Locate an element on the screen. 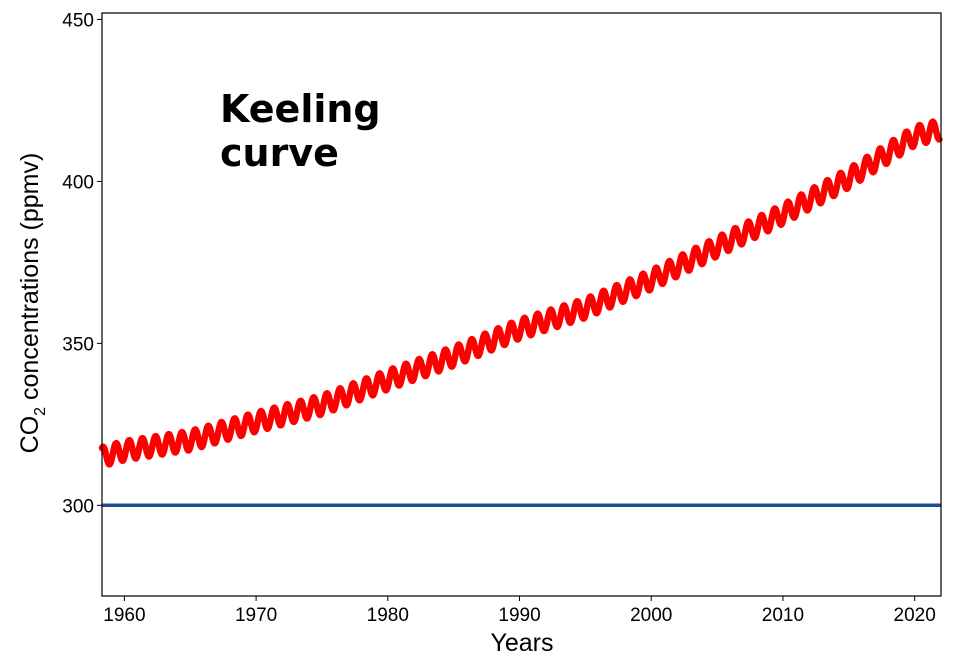 This screenshot has height=669, width=962. y-axis-title-main: CO is located at coordinates (30, 435).